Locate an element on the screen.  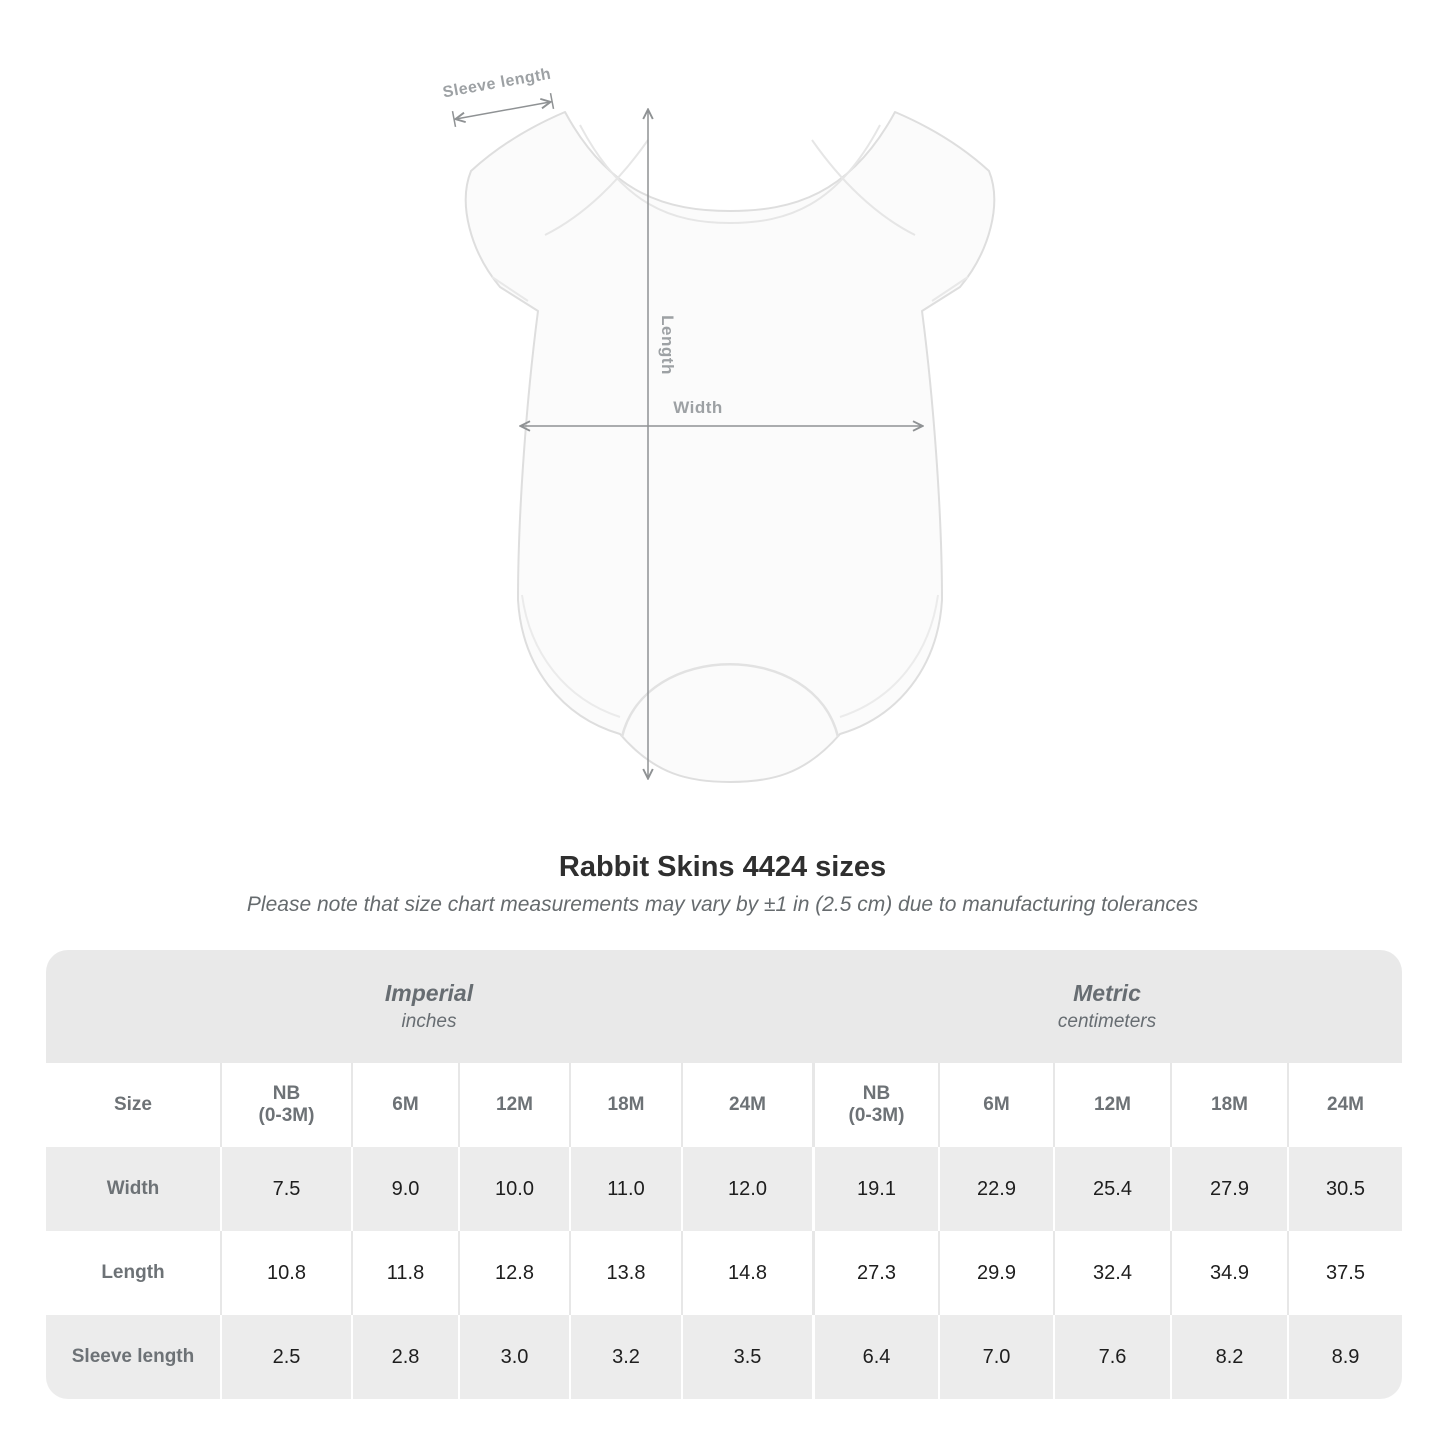
row-label-width: Width is located at coordinates (133, 1189).